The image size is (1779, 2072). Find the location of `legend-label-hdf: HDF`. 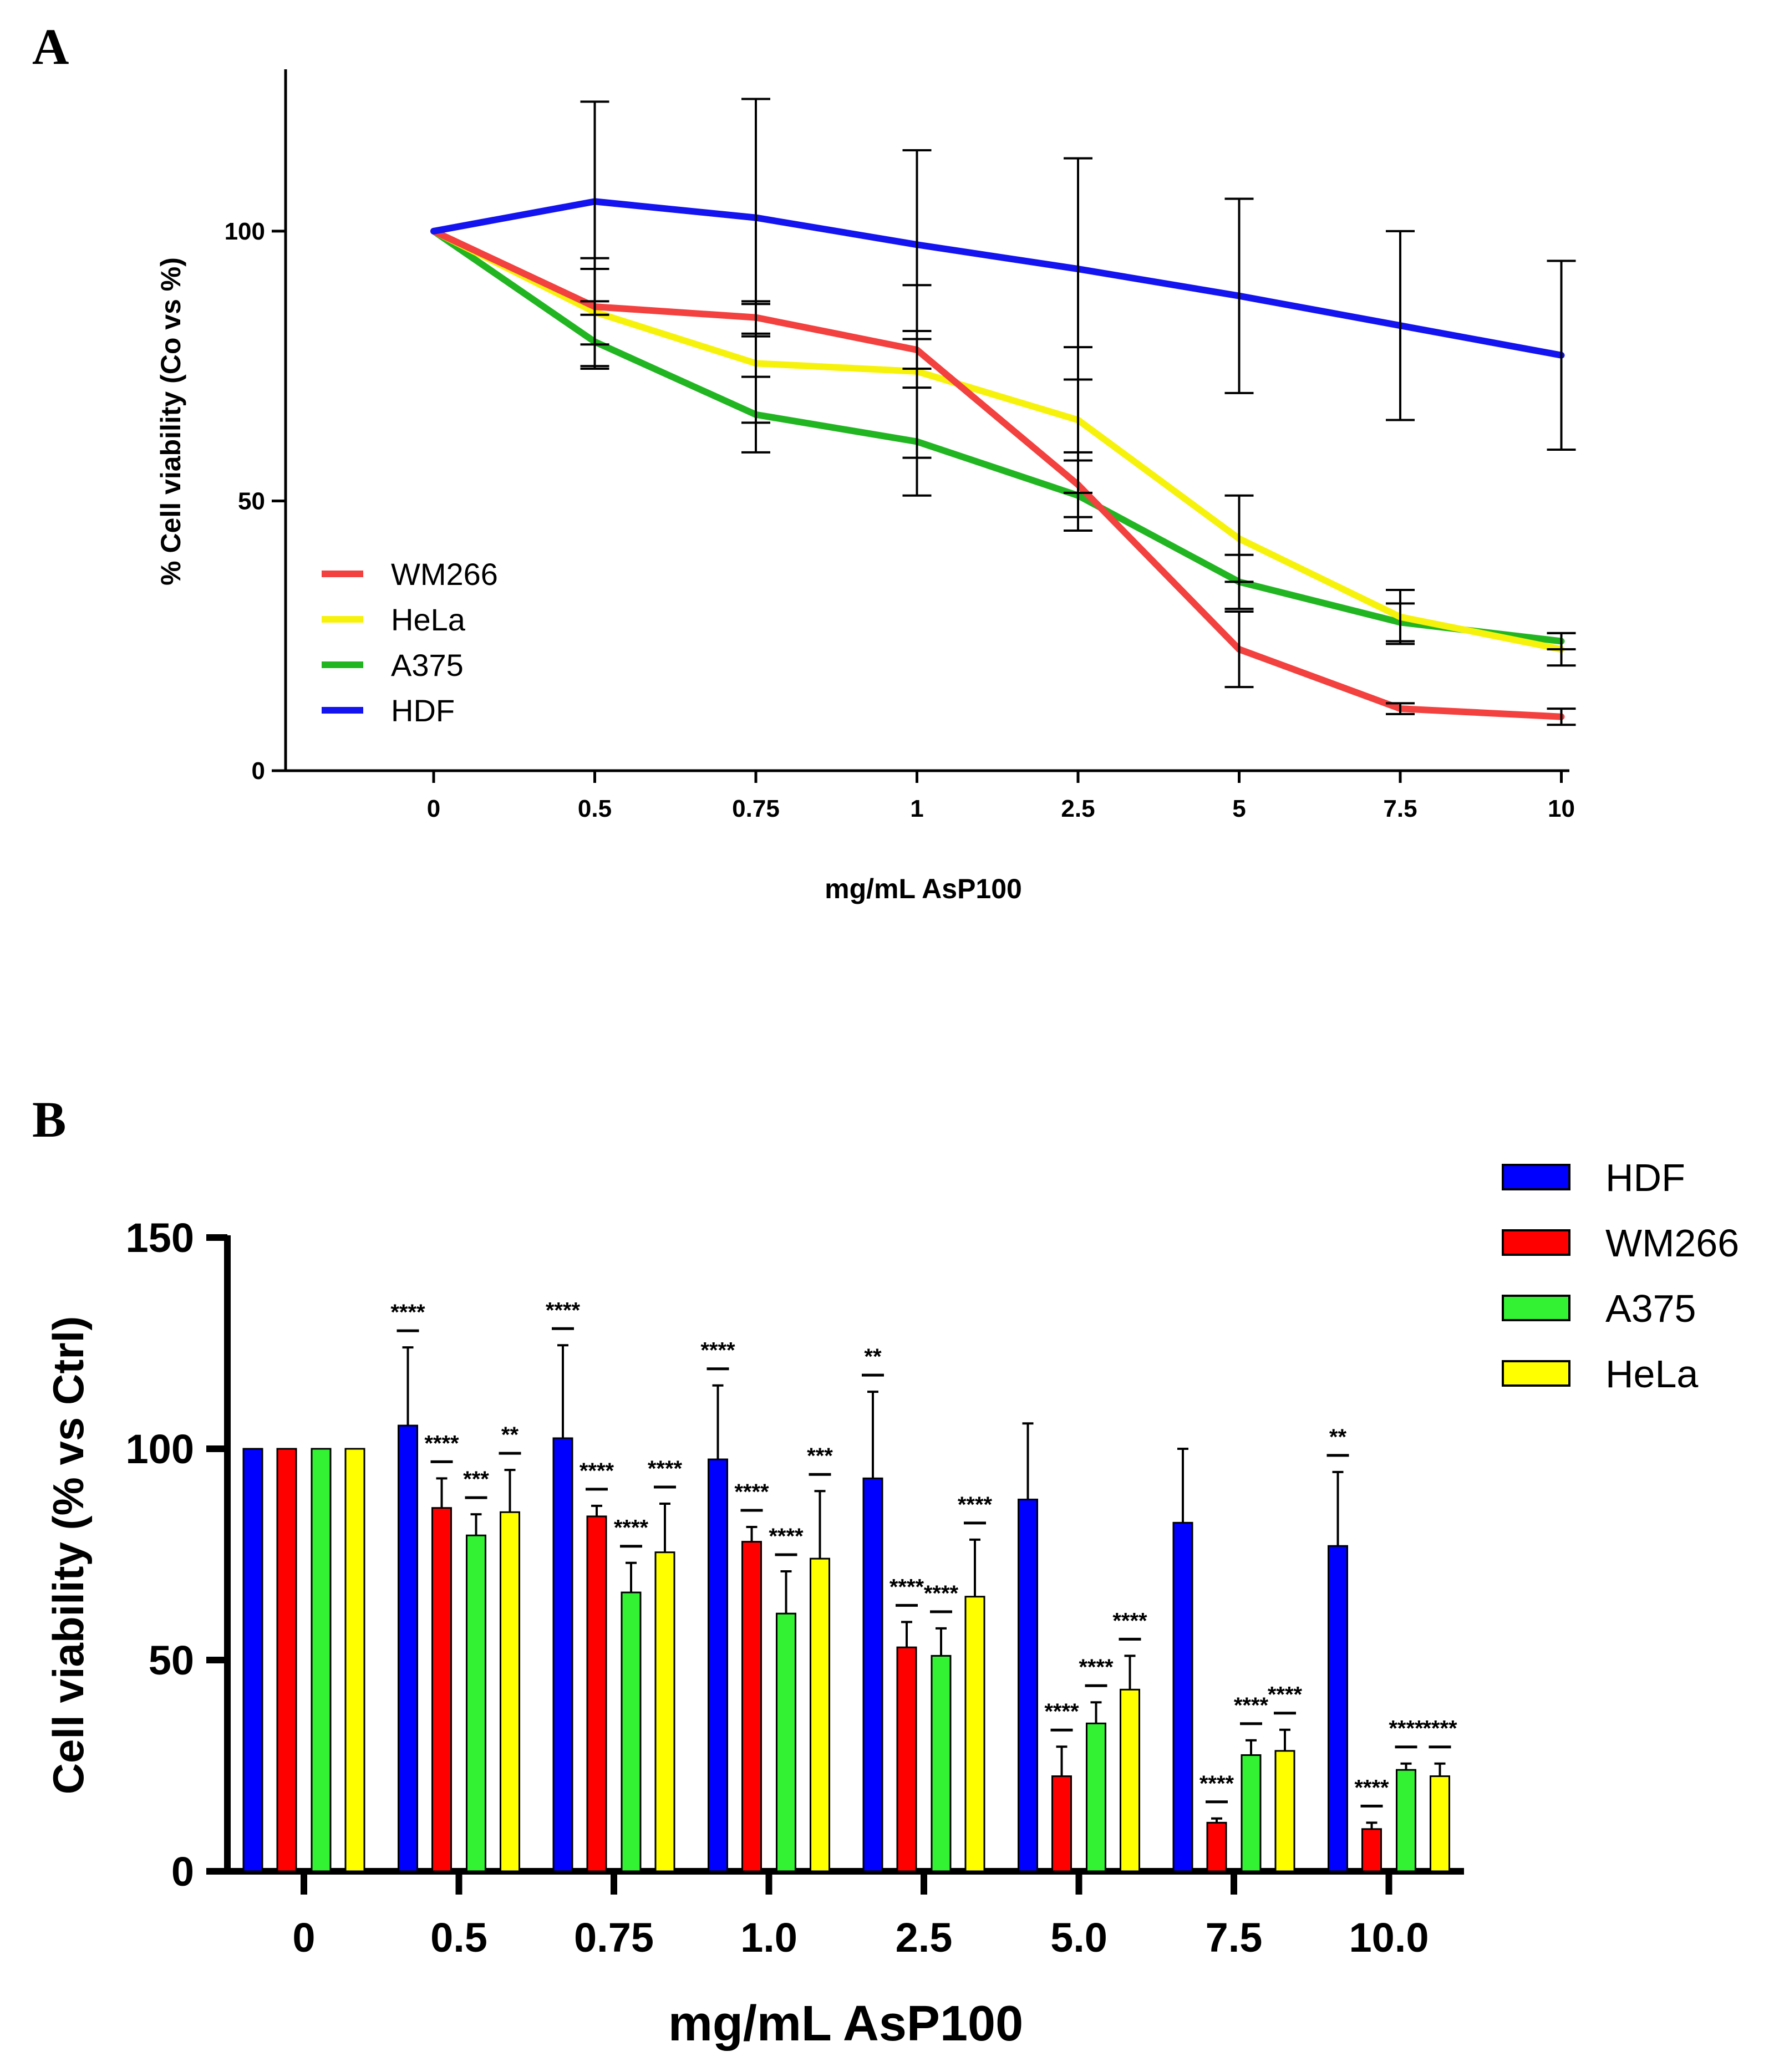

legend-label-hdf: HDF is located at coordinates (423, 711).